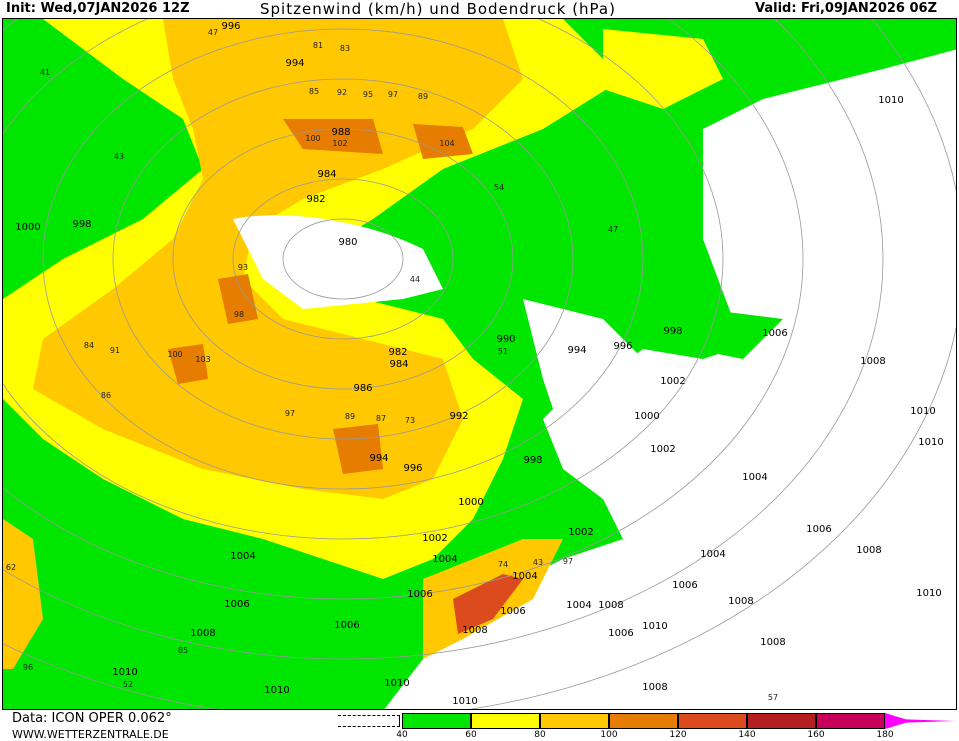 Image resolution: width=959 pixels, height=741 pixels. Describe the element at coordinates (368, 94) in the screenshot. I see `wind-label: 95` at that location.